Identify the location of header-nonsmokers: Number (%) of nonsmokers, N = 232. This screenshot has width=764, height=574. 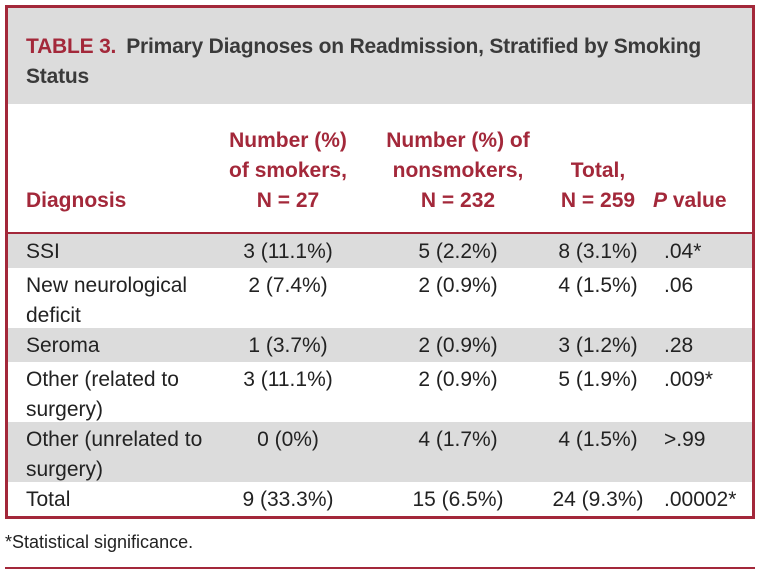
(458, 171).